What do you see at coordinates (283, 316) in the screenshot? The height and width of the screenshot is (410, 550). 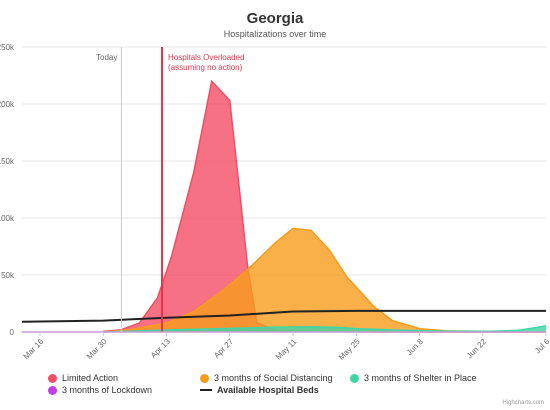 I see `series-line-hospital-beds` at bounding box center [283, 316].